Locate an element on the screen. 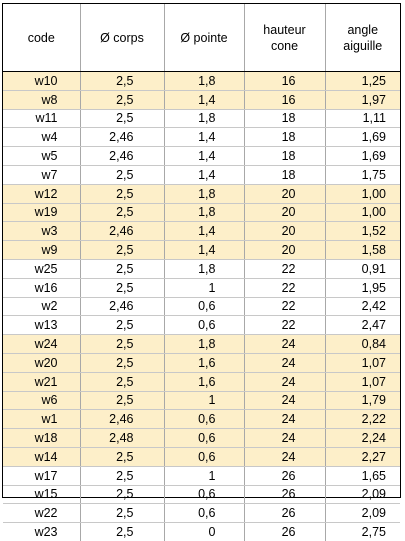 The height and width of the screenshot is (541, 405). cell-needle-angle: 1,97 is located at coordinates (362, 100).